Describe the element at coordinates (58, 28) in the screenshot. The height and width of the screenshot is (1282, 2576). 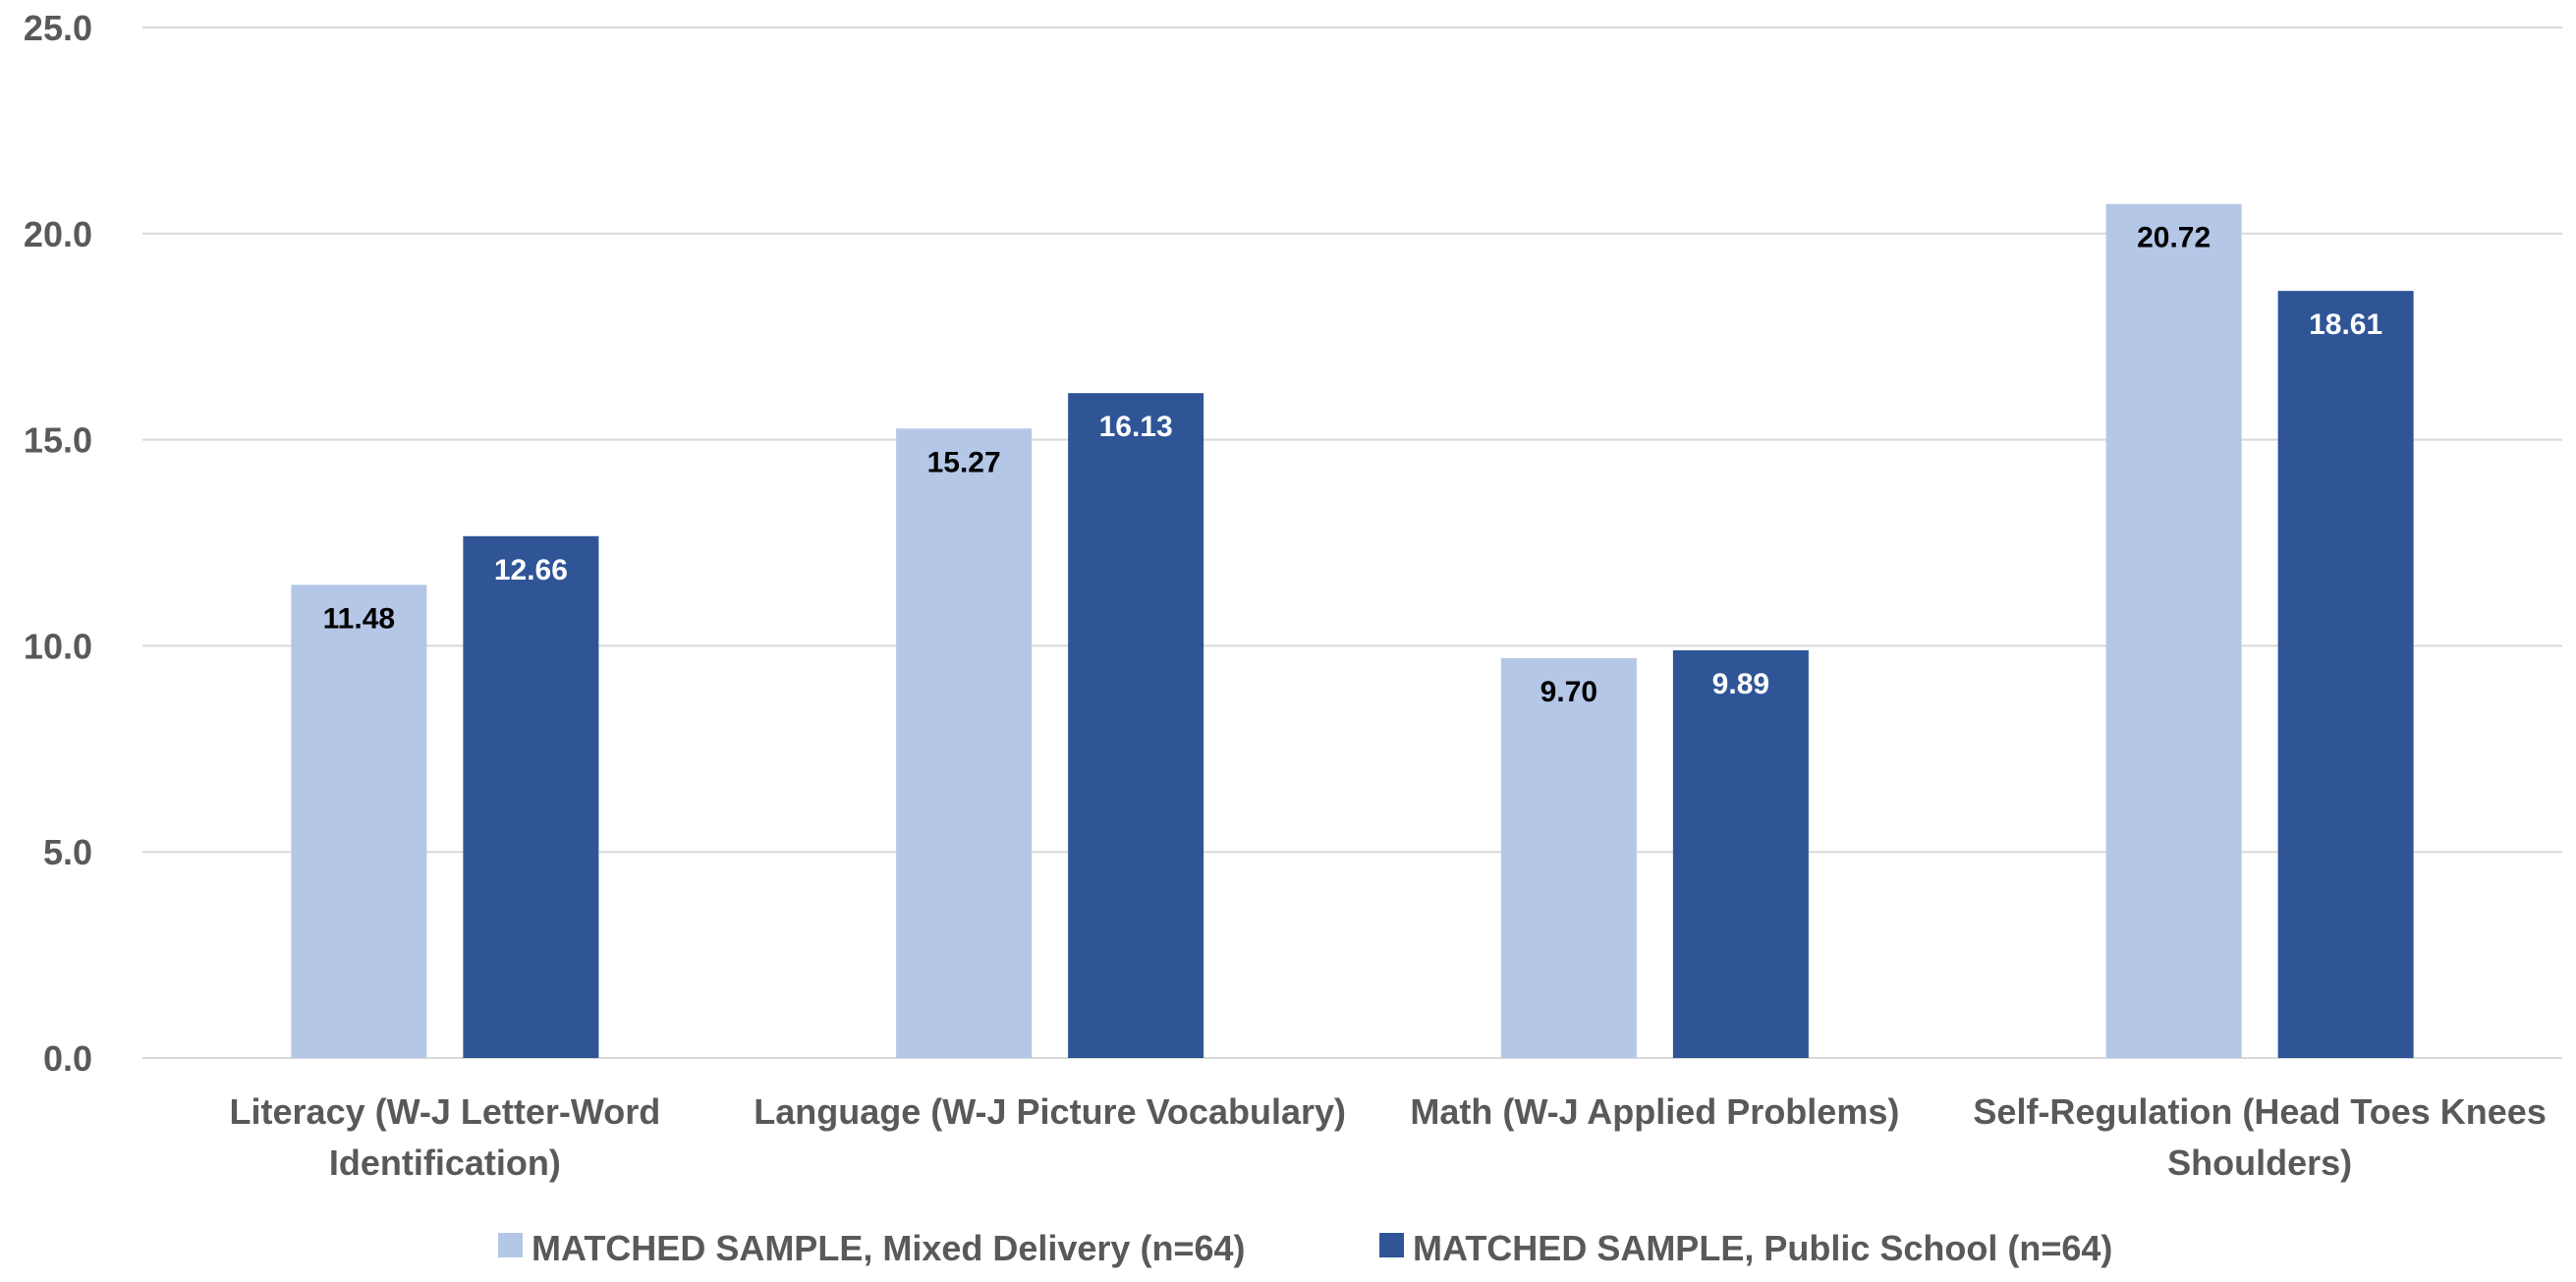
I see `y-tick-label: 25.0` at that location.